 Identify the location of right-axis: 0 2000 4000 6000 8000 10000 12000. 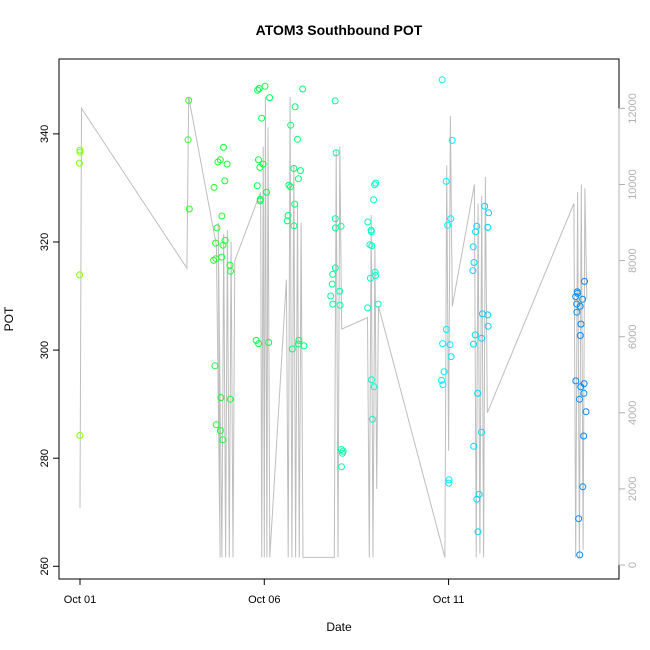
(628, 330).